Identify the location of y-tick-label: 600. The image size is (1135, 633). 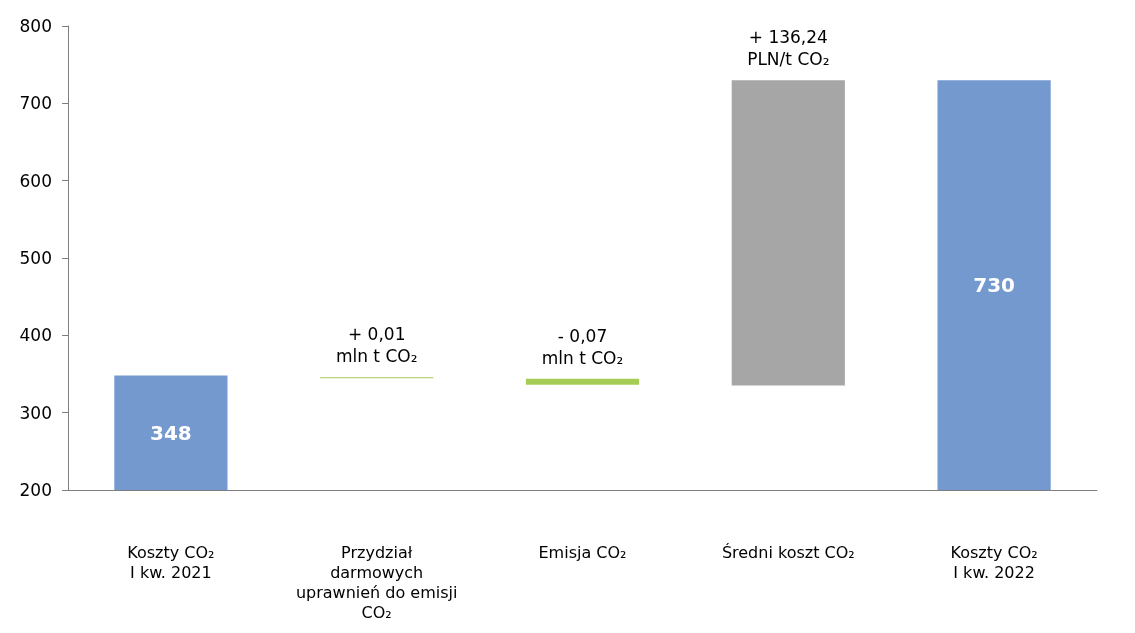
(35, 180).